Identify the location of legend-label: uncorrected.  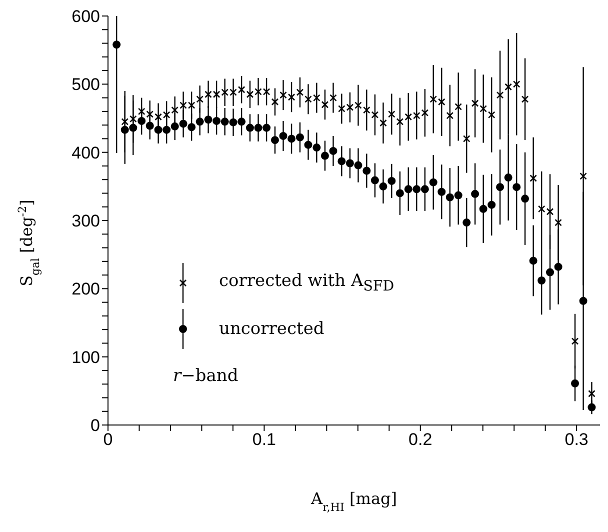
(271, 329).